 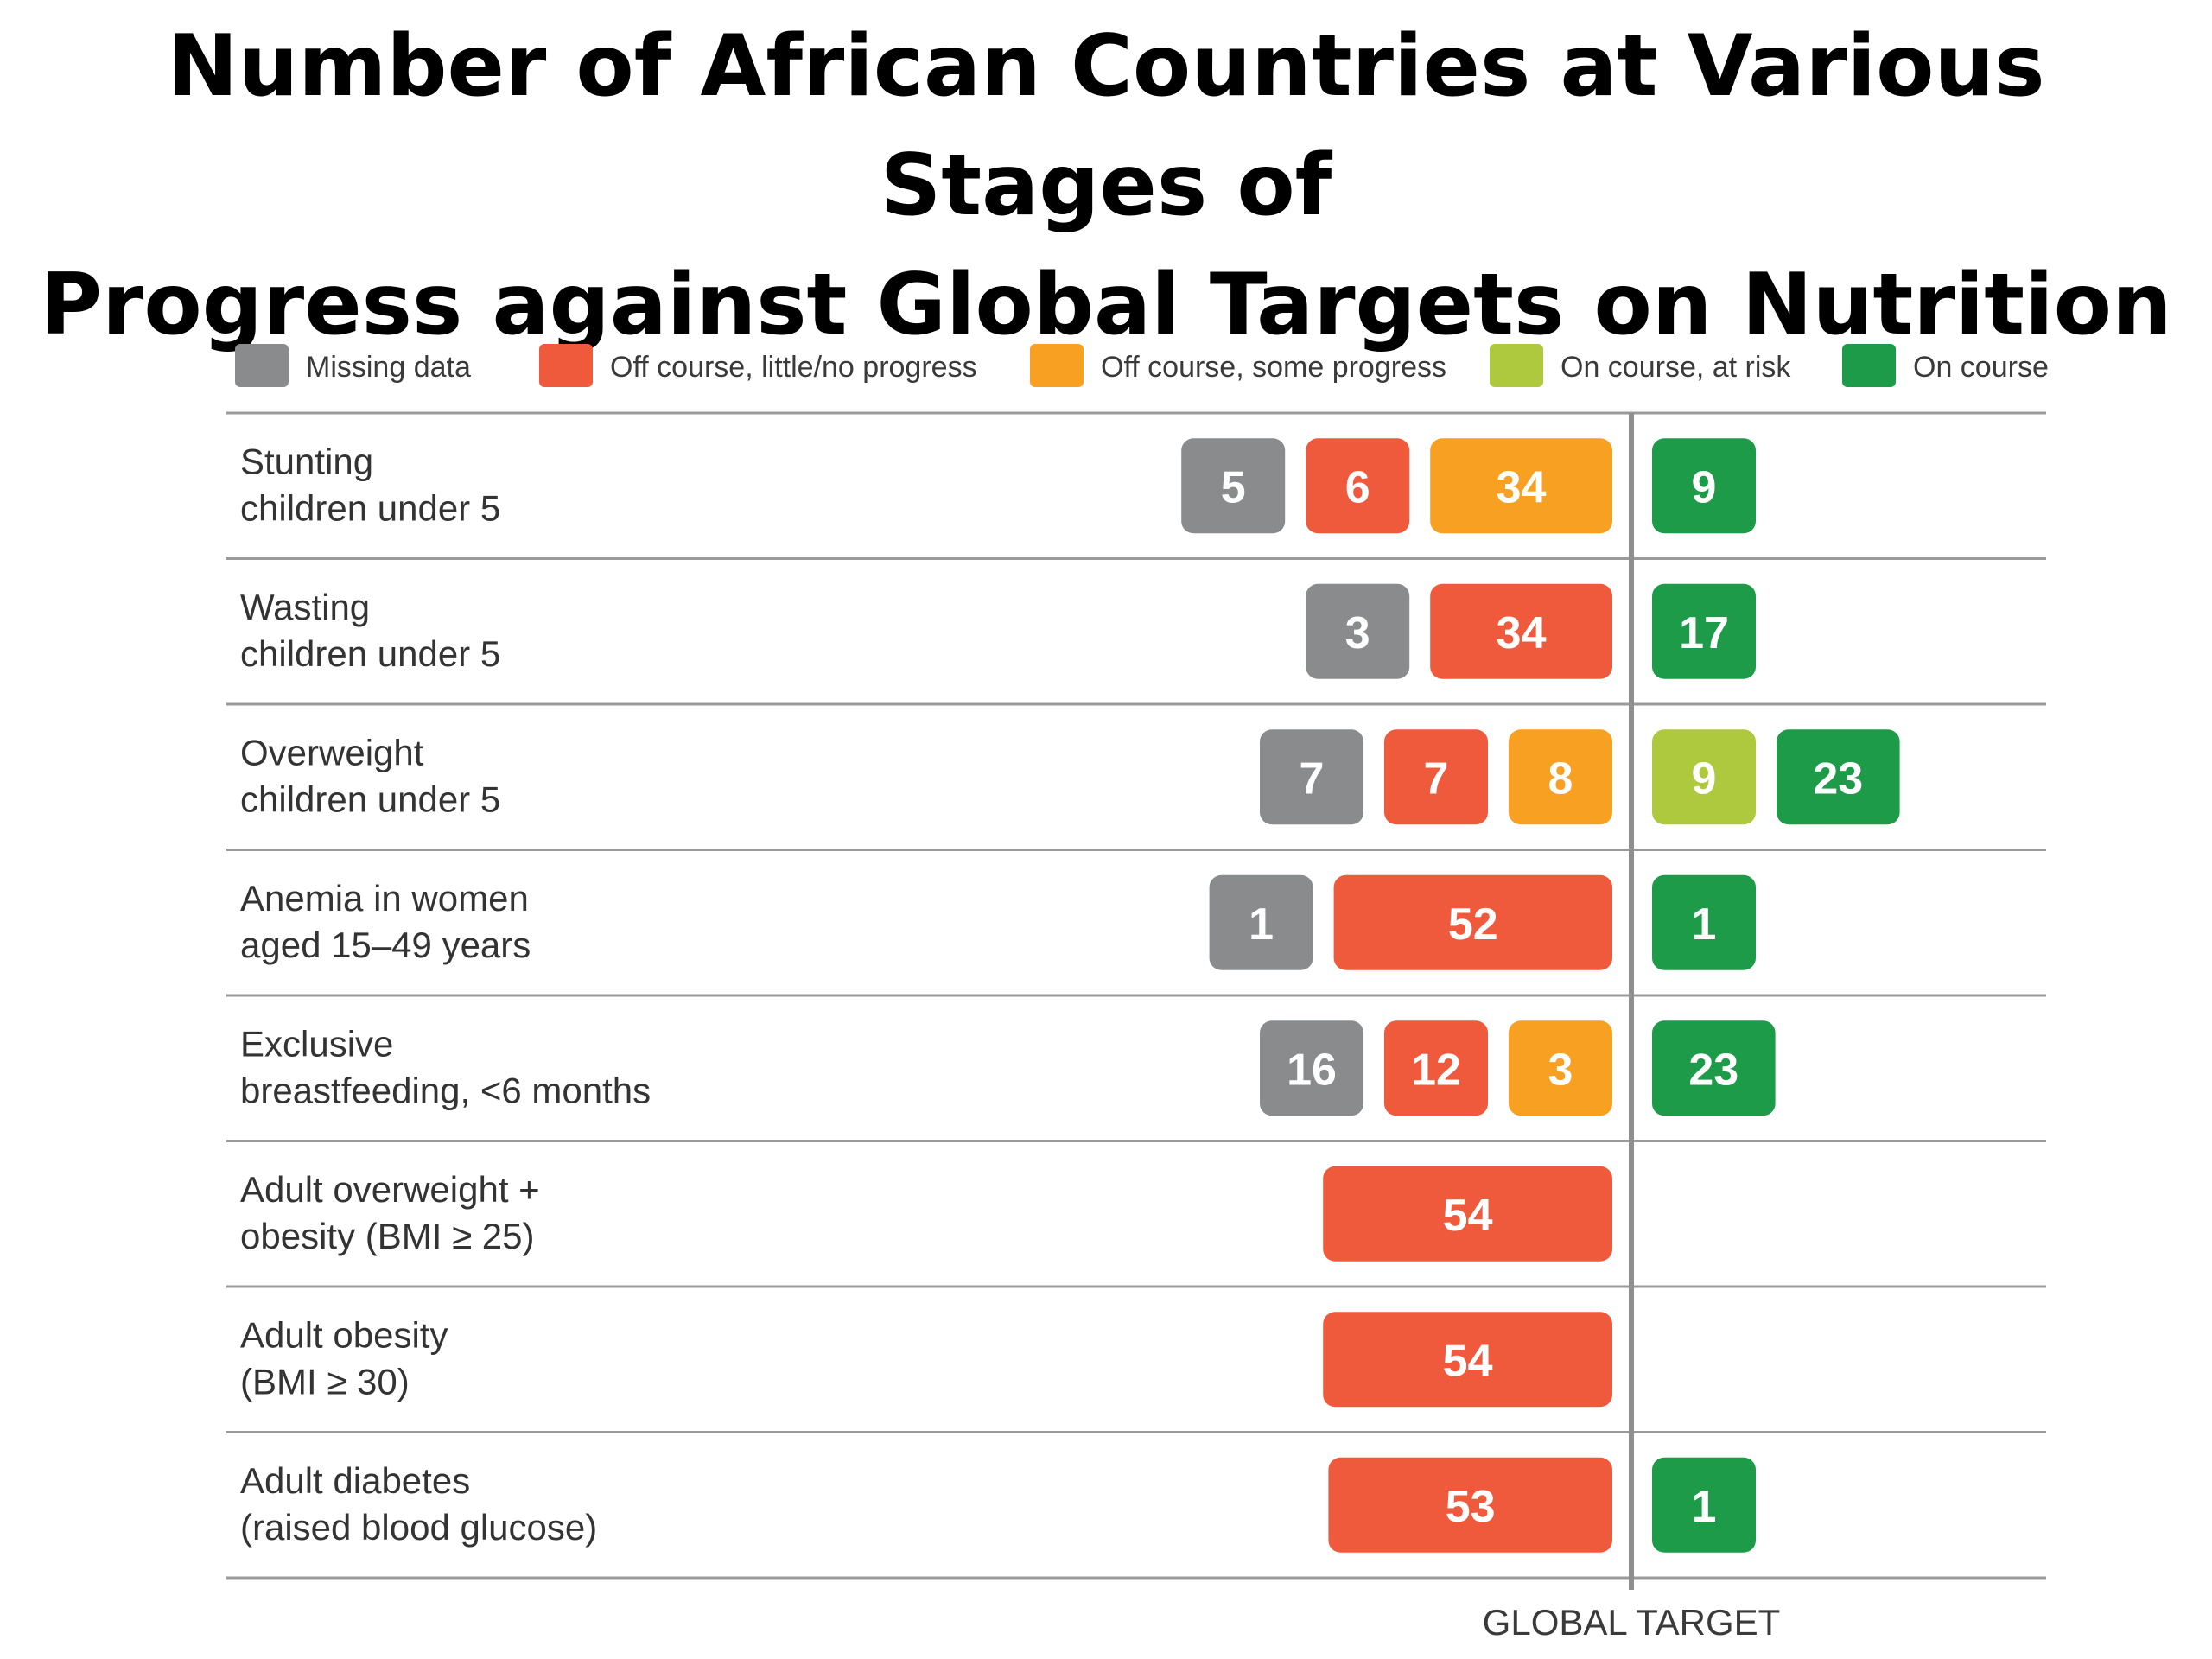 I want to click on data-label: 17, so click(x=1704, y=633).